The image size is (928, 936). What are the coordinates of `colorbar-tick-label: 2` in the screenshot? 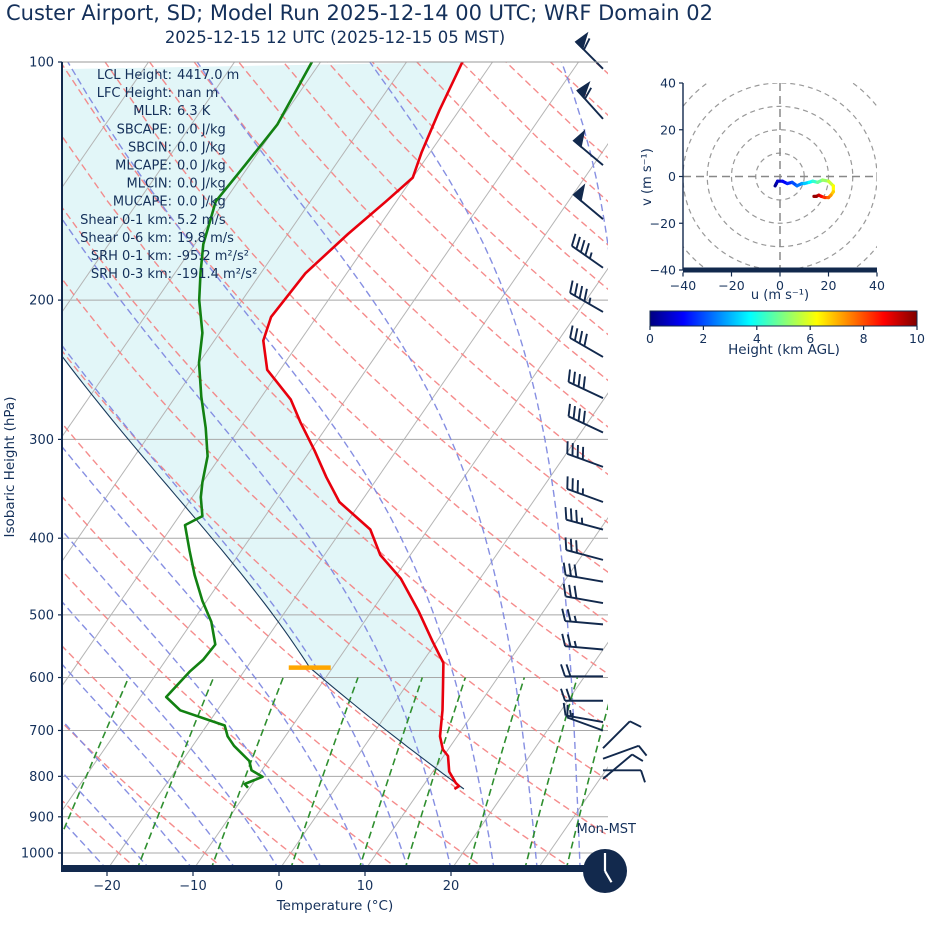 It's located at (703, 338).